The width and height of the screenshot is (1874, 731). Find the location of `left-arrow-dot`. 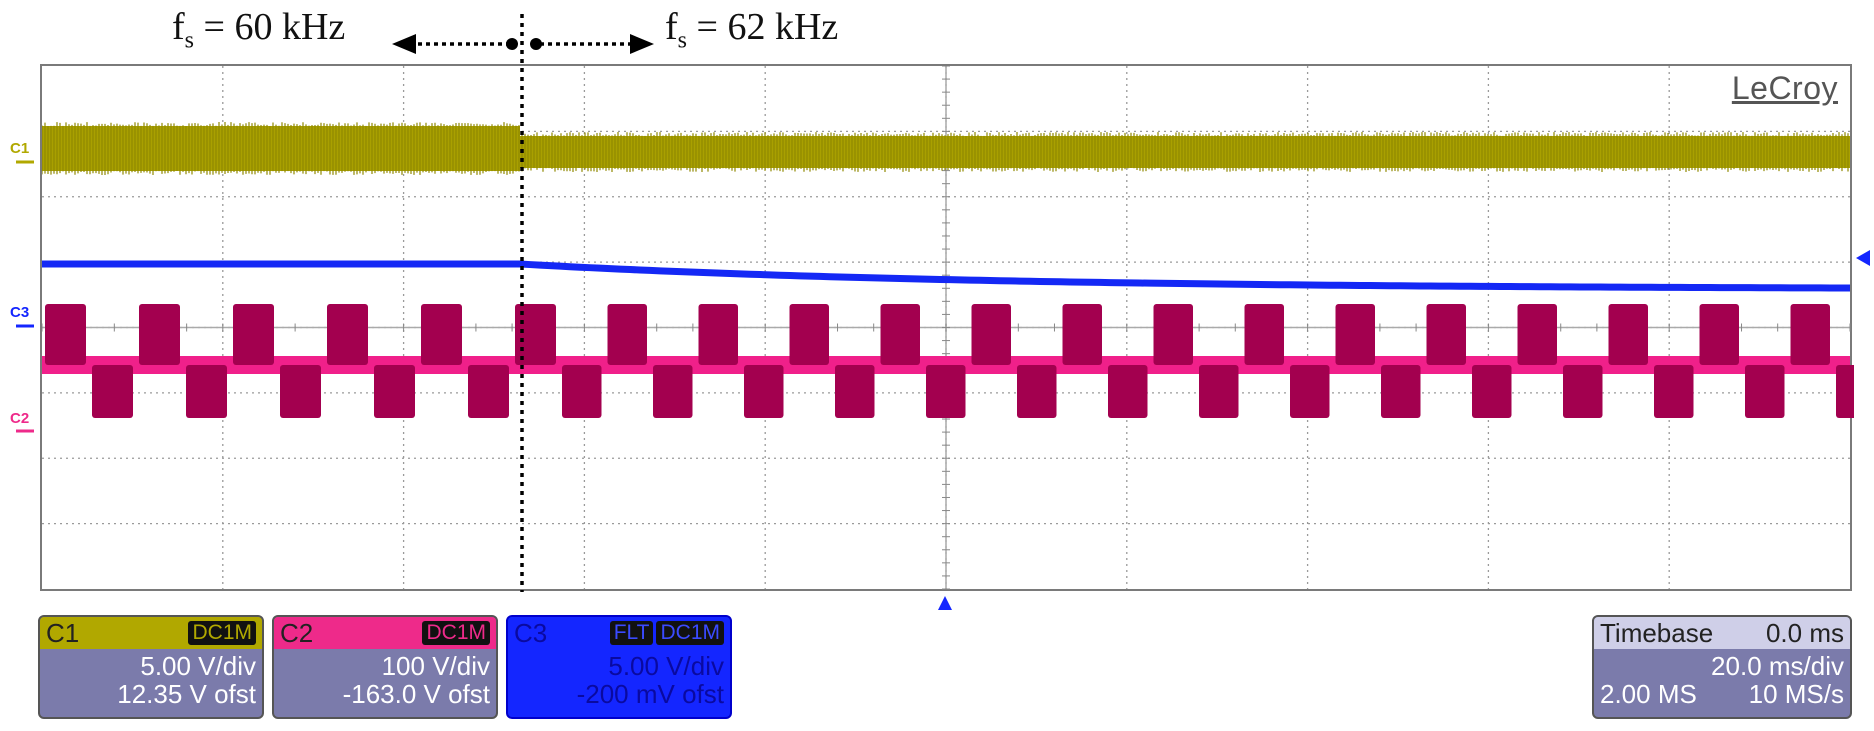

left-arrow-dot is located at coordinates (512, 44).